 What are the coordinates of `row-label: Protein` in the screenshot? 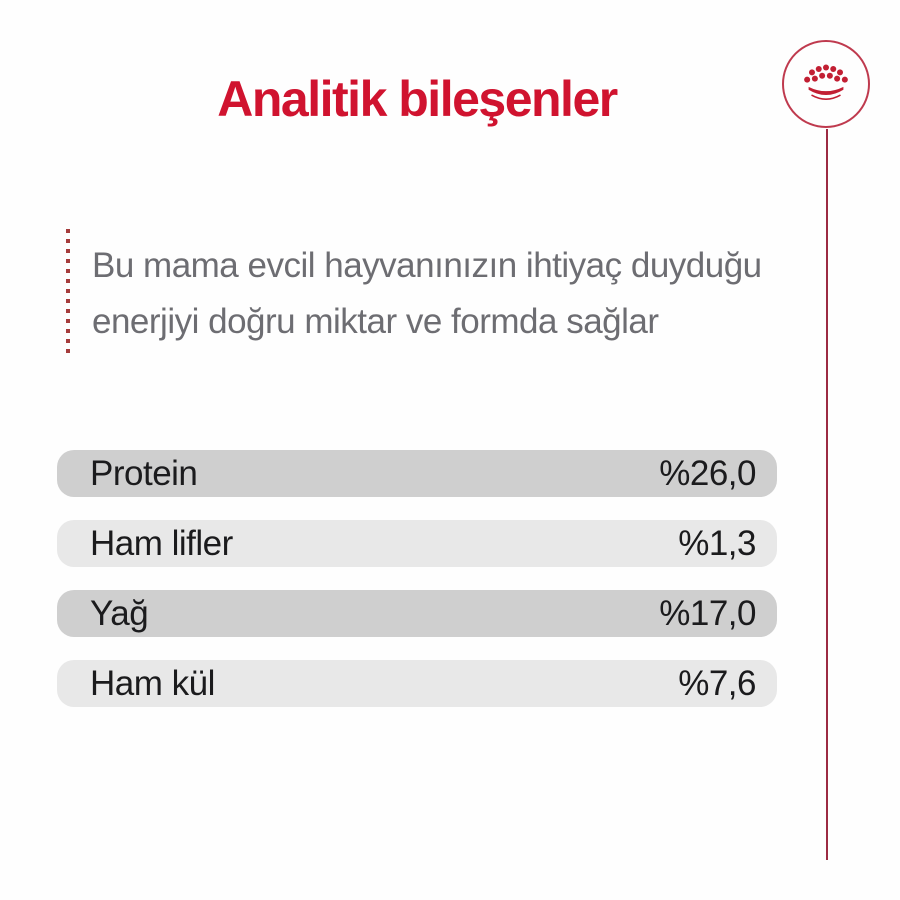 It's located at (144, 473).